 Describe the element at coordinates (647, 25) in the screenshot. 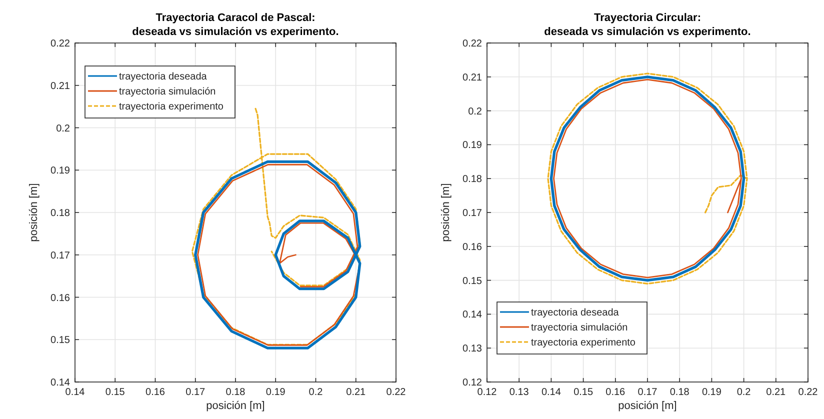

I see `chart-title: Trayectoria Circular: deseada vs simulación vs experimento.` at that location.